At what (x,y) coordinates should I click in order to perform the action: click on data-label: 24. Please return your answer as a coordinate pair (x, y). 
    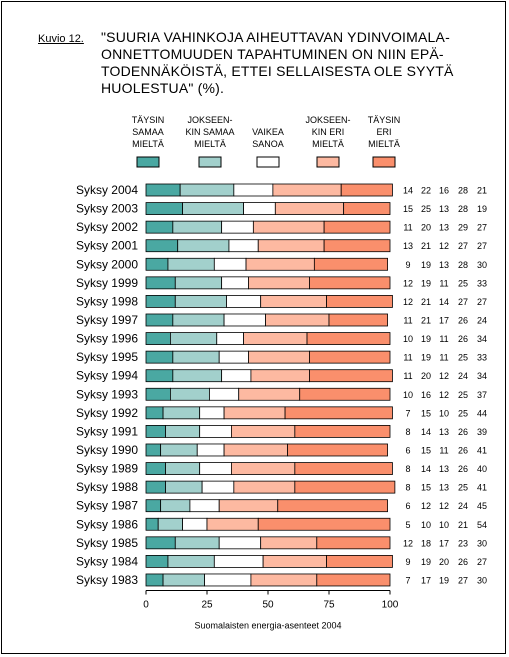
    Looking at the image, I should click on (463, 506).